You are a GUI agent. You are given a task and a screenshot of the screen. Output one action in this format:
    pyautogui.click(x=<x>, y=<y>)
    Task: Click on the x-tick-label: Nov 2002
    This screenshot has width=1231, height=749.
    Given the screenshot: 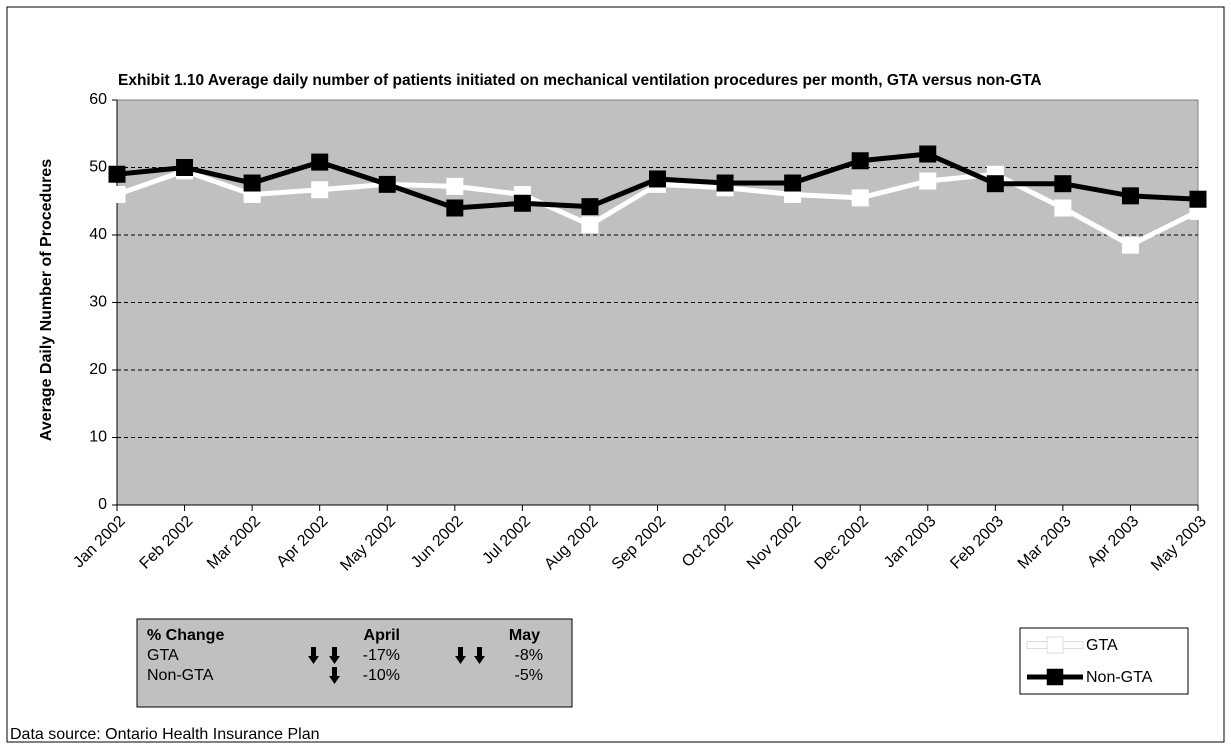 What is the action you would take?
    pyautogui.click(x=774, y=543)
    